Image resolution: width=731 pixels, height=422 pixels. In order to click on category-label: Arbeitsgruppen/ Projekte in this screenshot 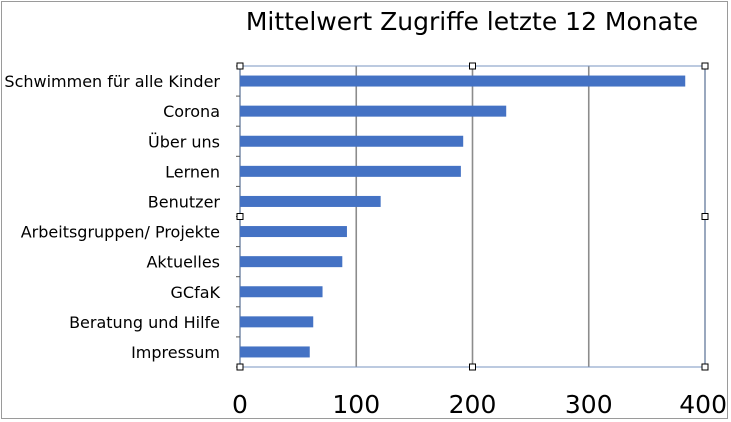, I will do `click(120, 232)`.